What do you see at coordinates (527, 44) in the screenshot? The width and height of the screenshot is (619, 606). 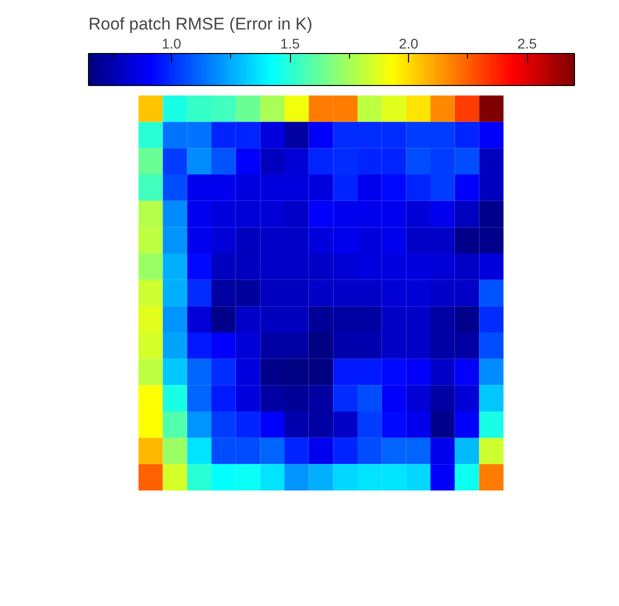 I see `color-bar-label: 2.5` at bounding box center [527, 44].